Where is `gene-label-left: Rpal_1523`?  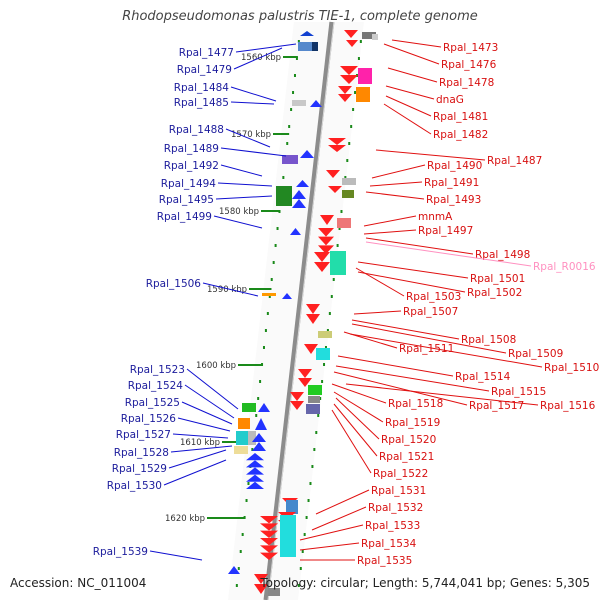
gene-label-left: Rpal_1523 is located at coordinates (157, 370).